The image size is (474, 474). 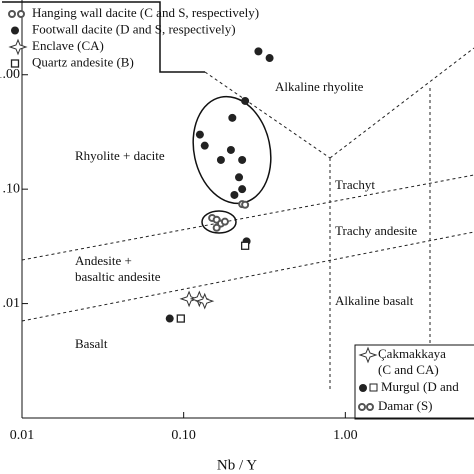 What do you see at coordinates (12, 303) in the screenshot?
I see `y-tick-label: .01` at bounding box center [12, 303].